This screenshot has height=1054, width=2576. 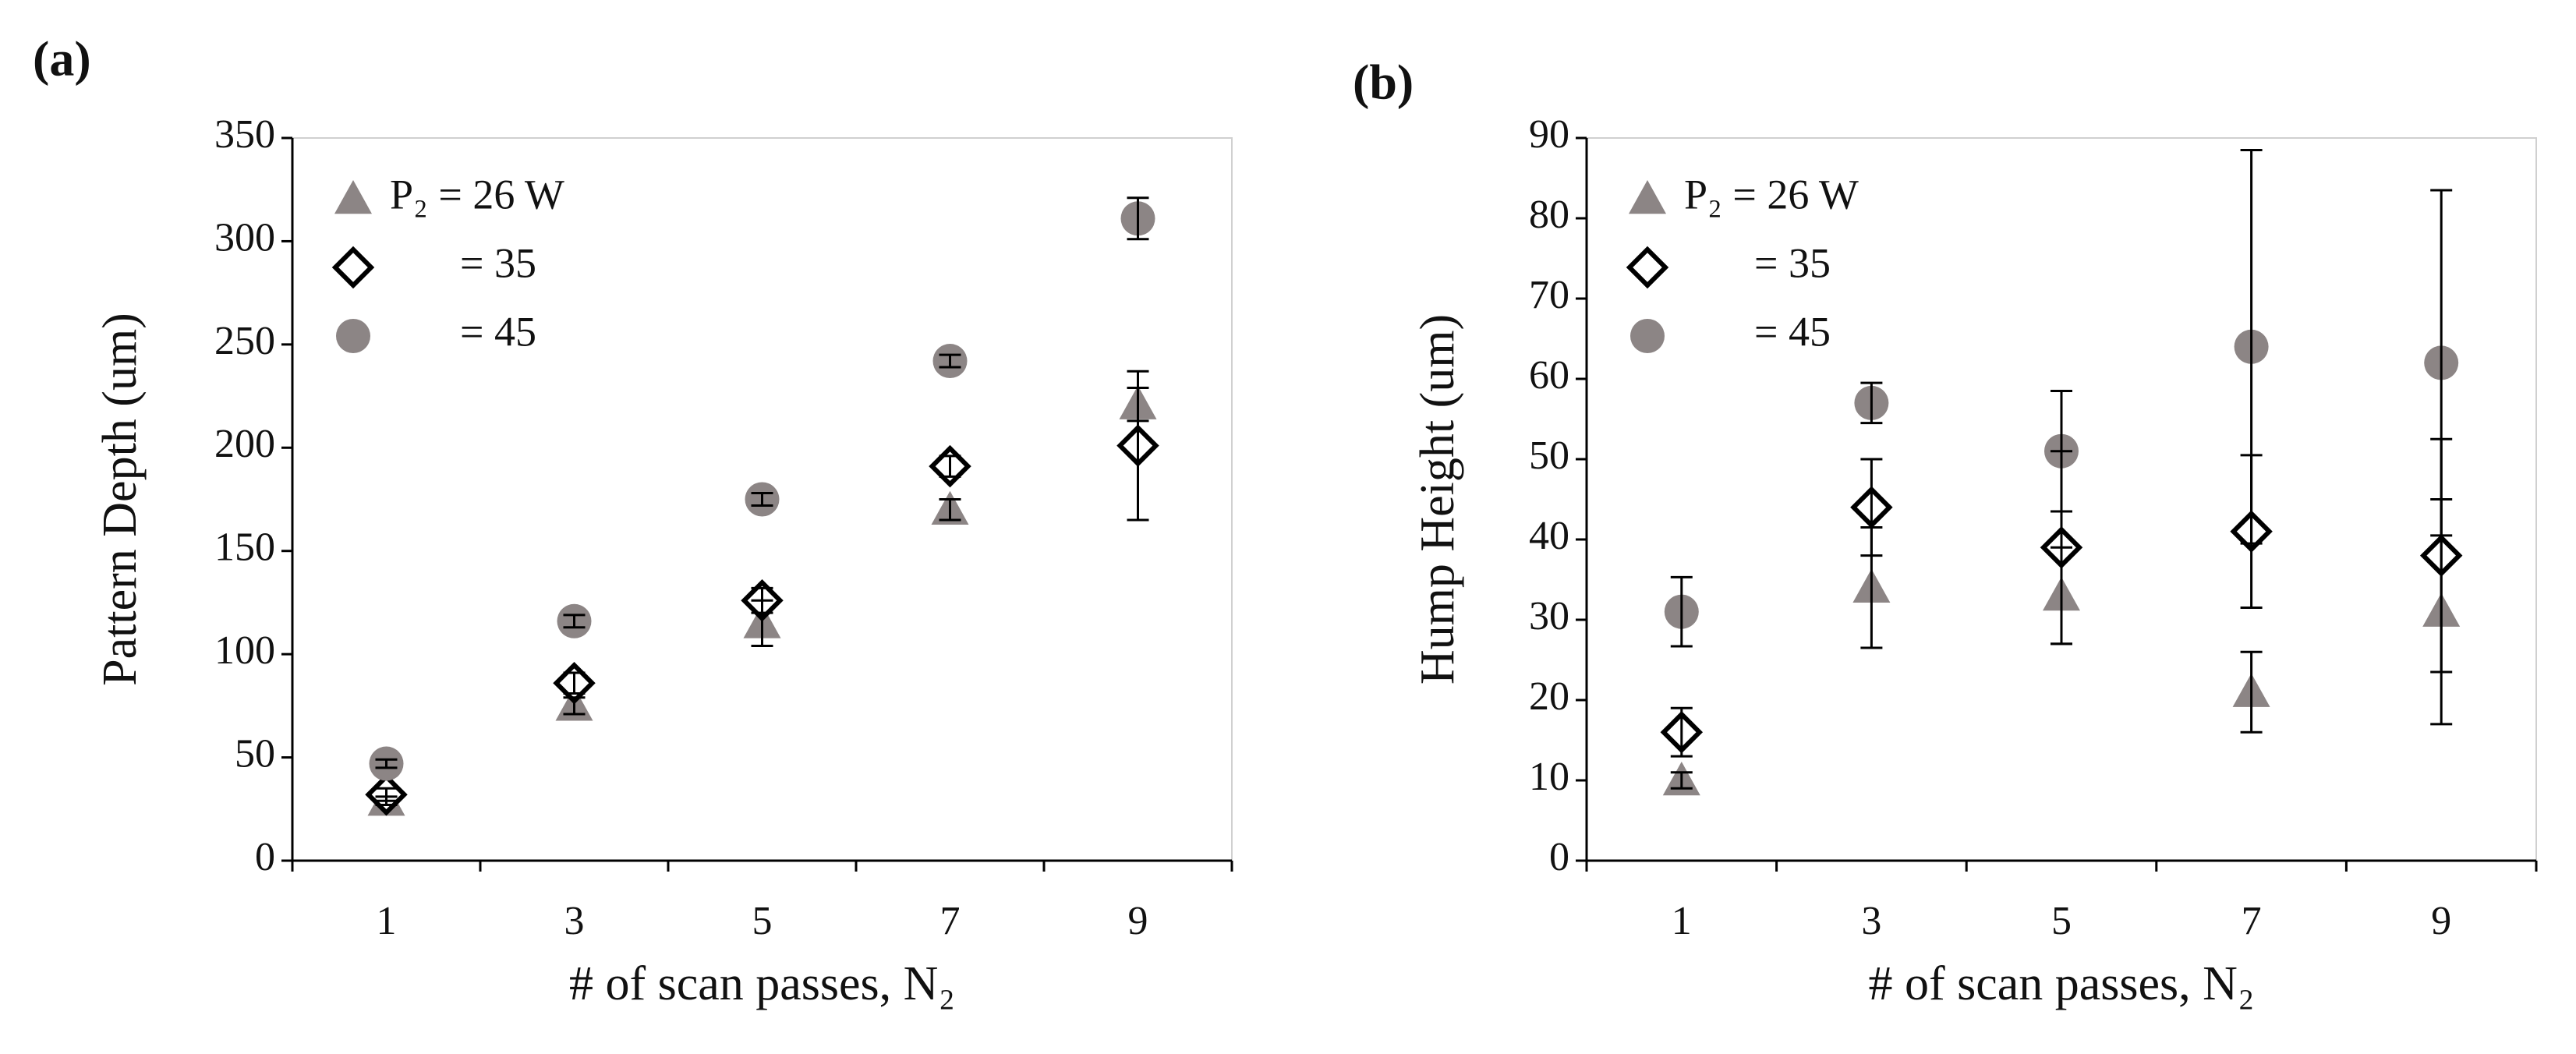 What do you see at coordinates (62, 59) in the screenshot?
I see `panel-label: (a)` at bounding box center [62, 59].